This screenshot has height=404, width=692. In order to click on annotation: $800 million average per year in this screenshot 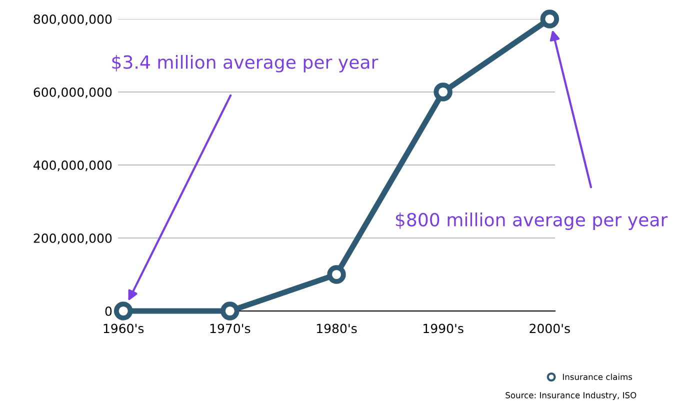, I will do `click(532, 221)`.